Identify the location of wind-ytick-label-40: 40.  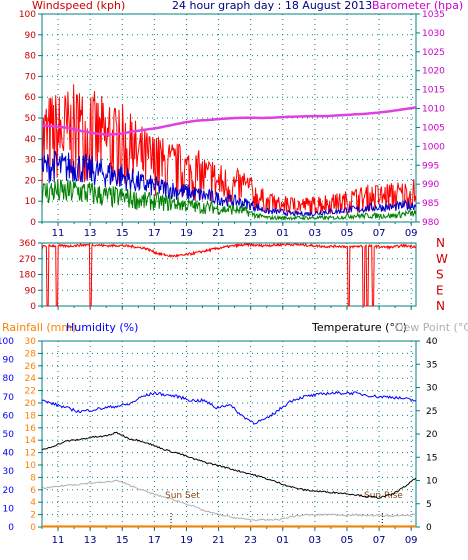
(31, 140).